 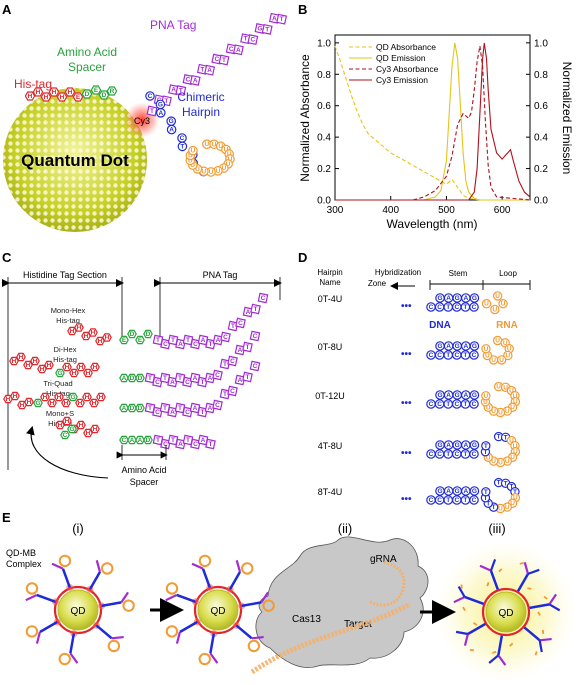 I want to click on legend-label: Cy3 Emission, so click(x=402, y=80).